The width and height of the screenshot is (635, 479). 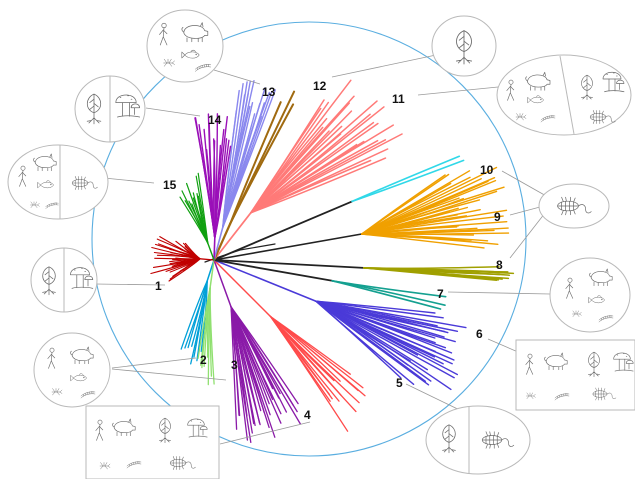 I want to click on clade-13-branch, so click(x=249, y=158).